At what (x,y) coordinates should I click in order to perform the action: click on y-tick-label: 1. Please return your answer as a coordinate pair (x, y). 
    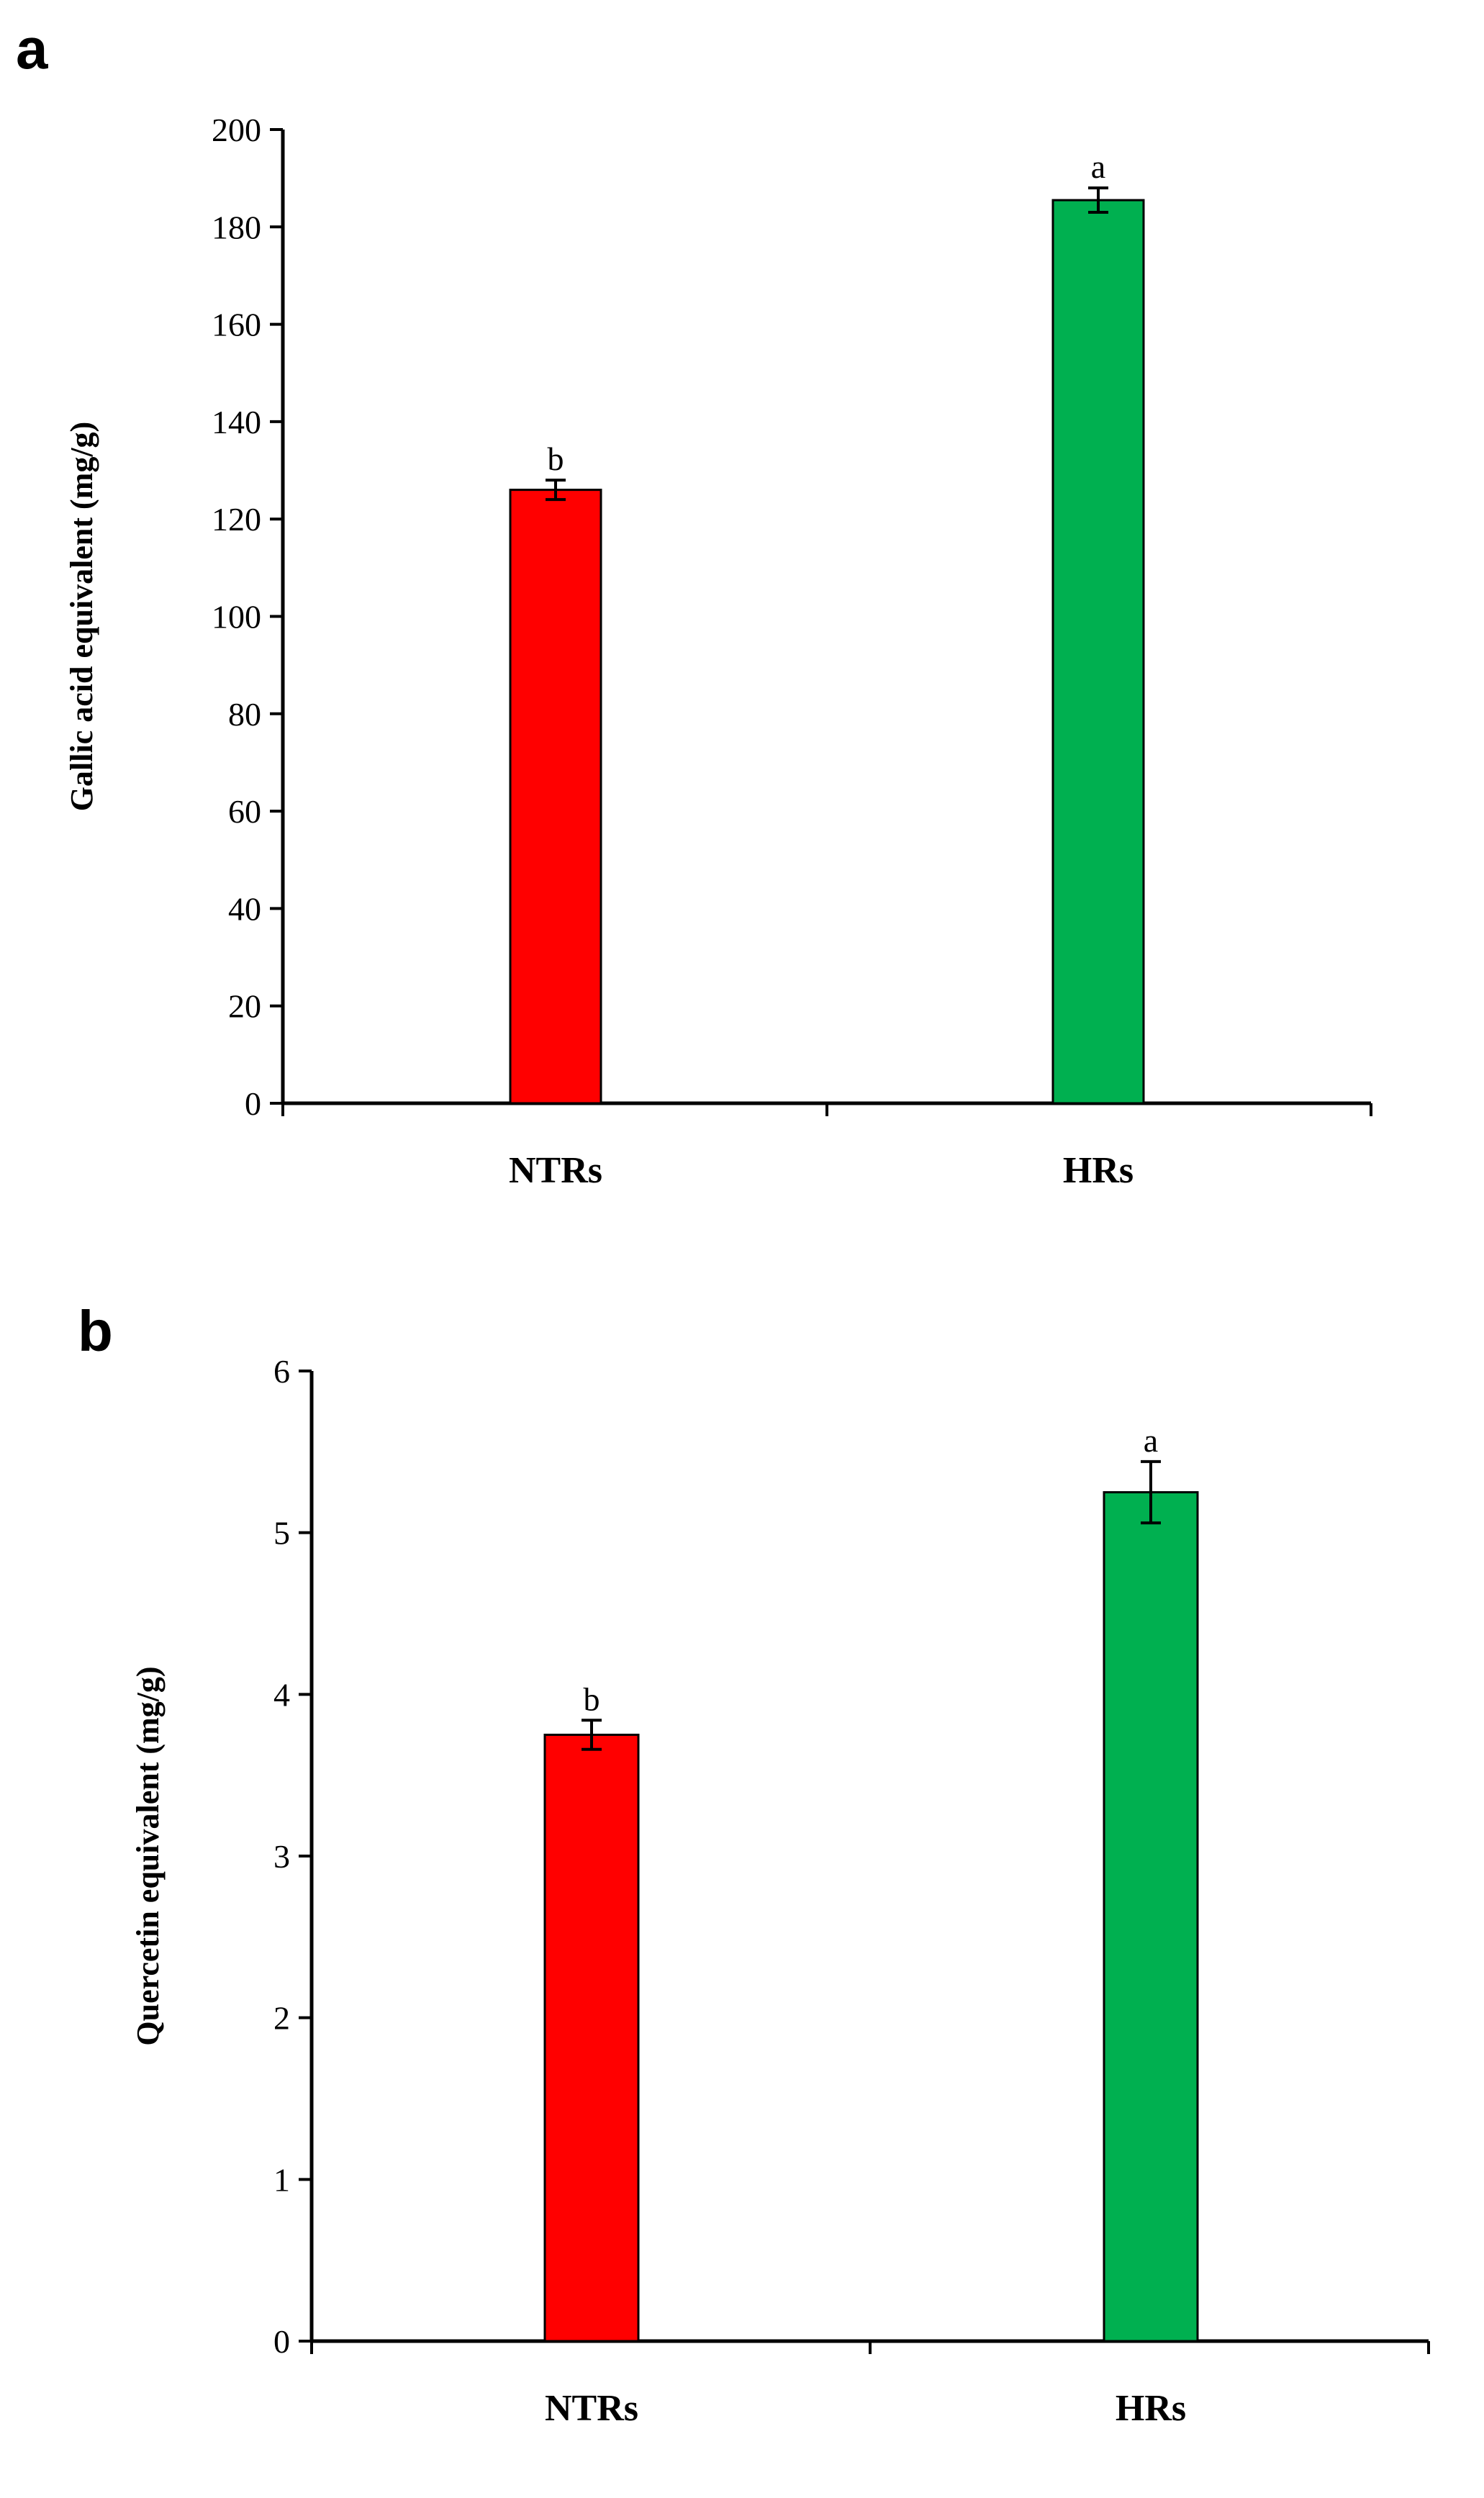
    Looking at the image, I should click on (281, 2179).